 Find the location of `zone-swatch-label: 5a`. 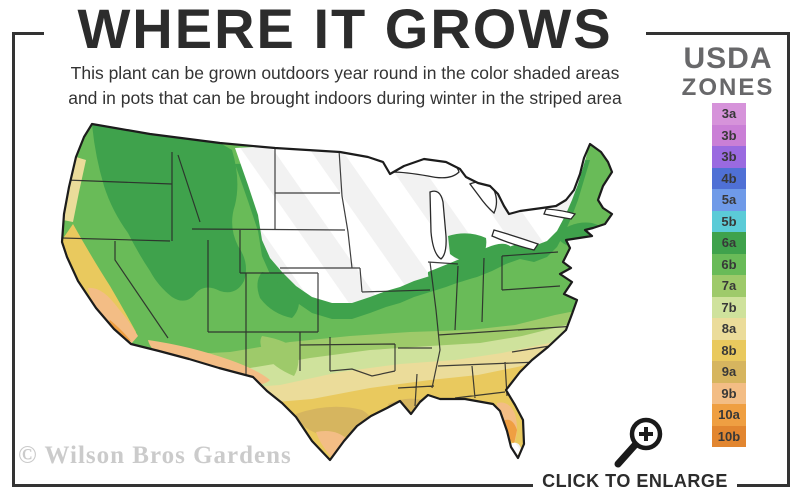

zone-swatch-label: 5a is located at coordinates (729, 200).